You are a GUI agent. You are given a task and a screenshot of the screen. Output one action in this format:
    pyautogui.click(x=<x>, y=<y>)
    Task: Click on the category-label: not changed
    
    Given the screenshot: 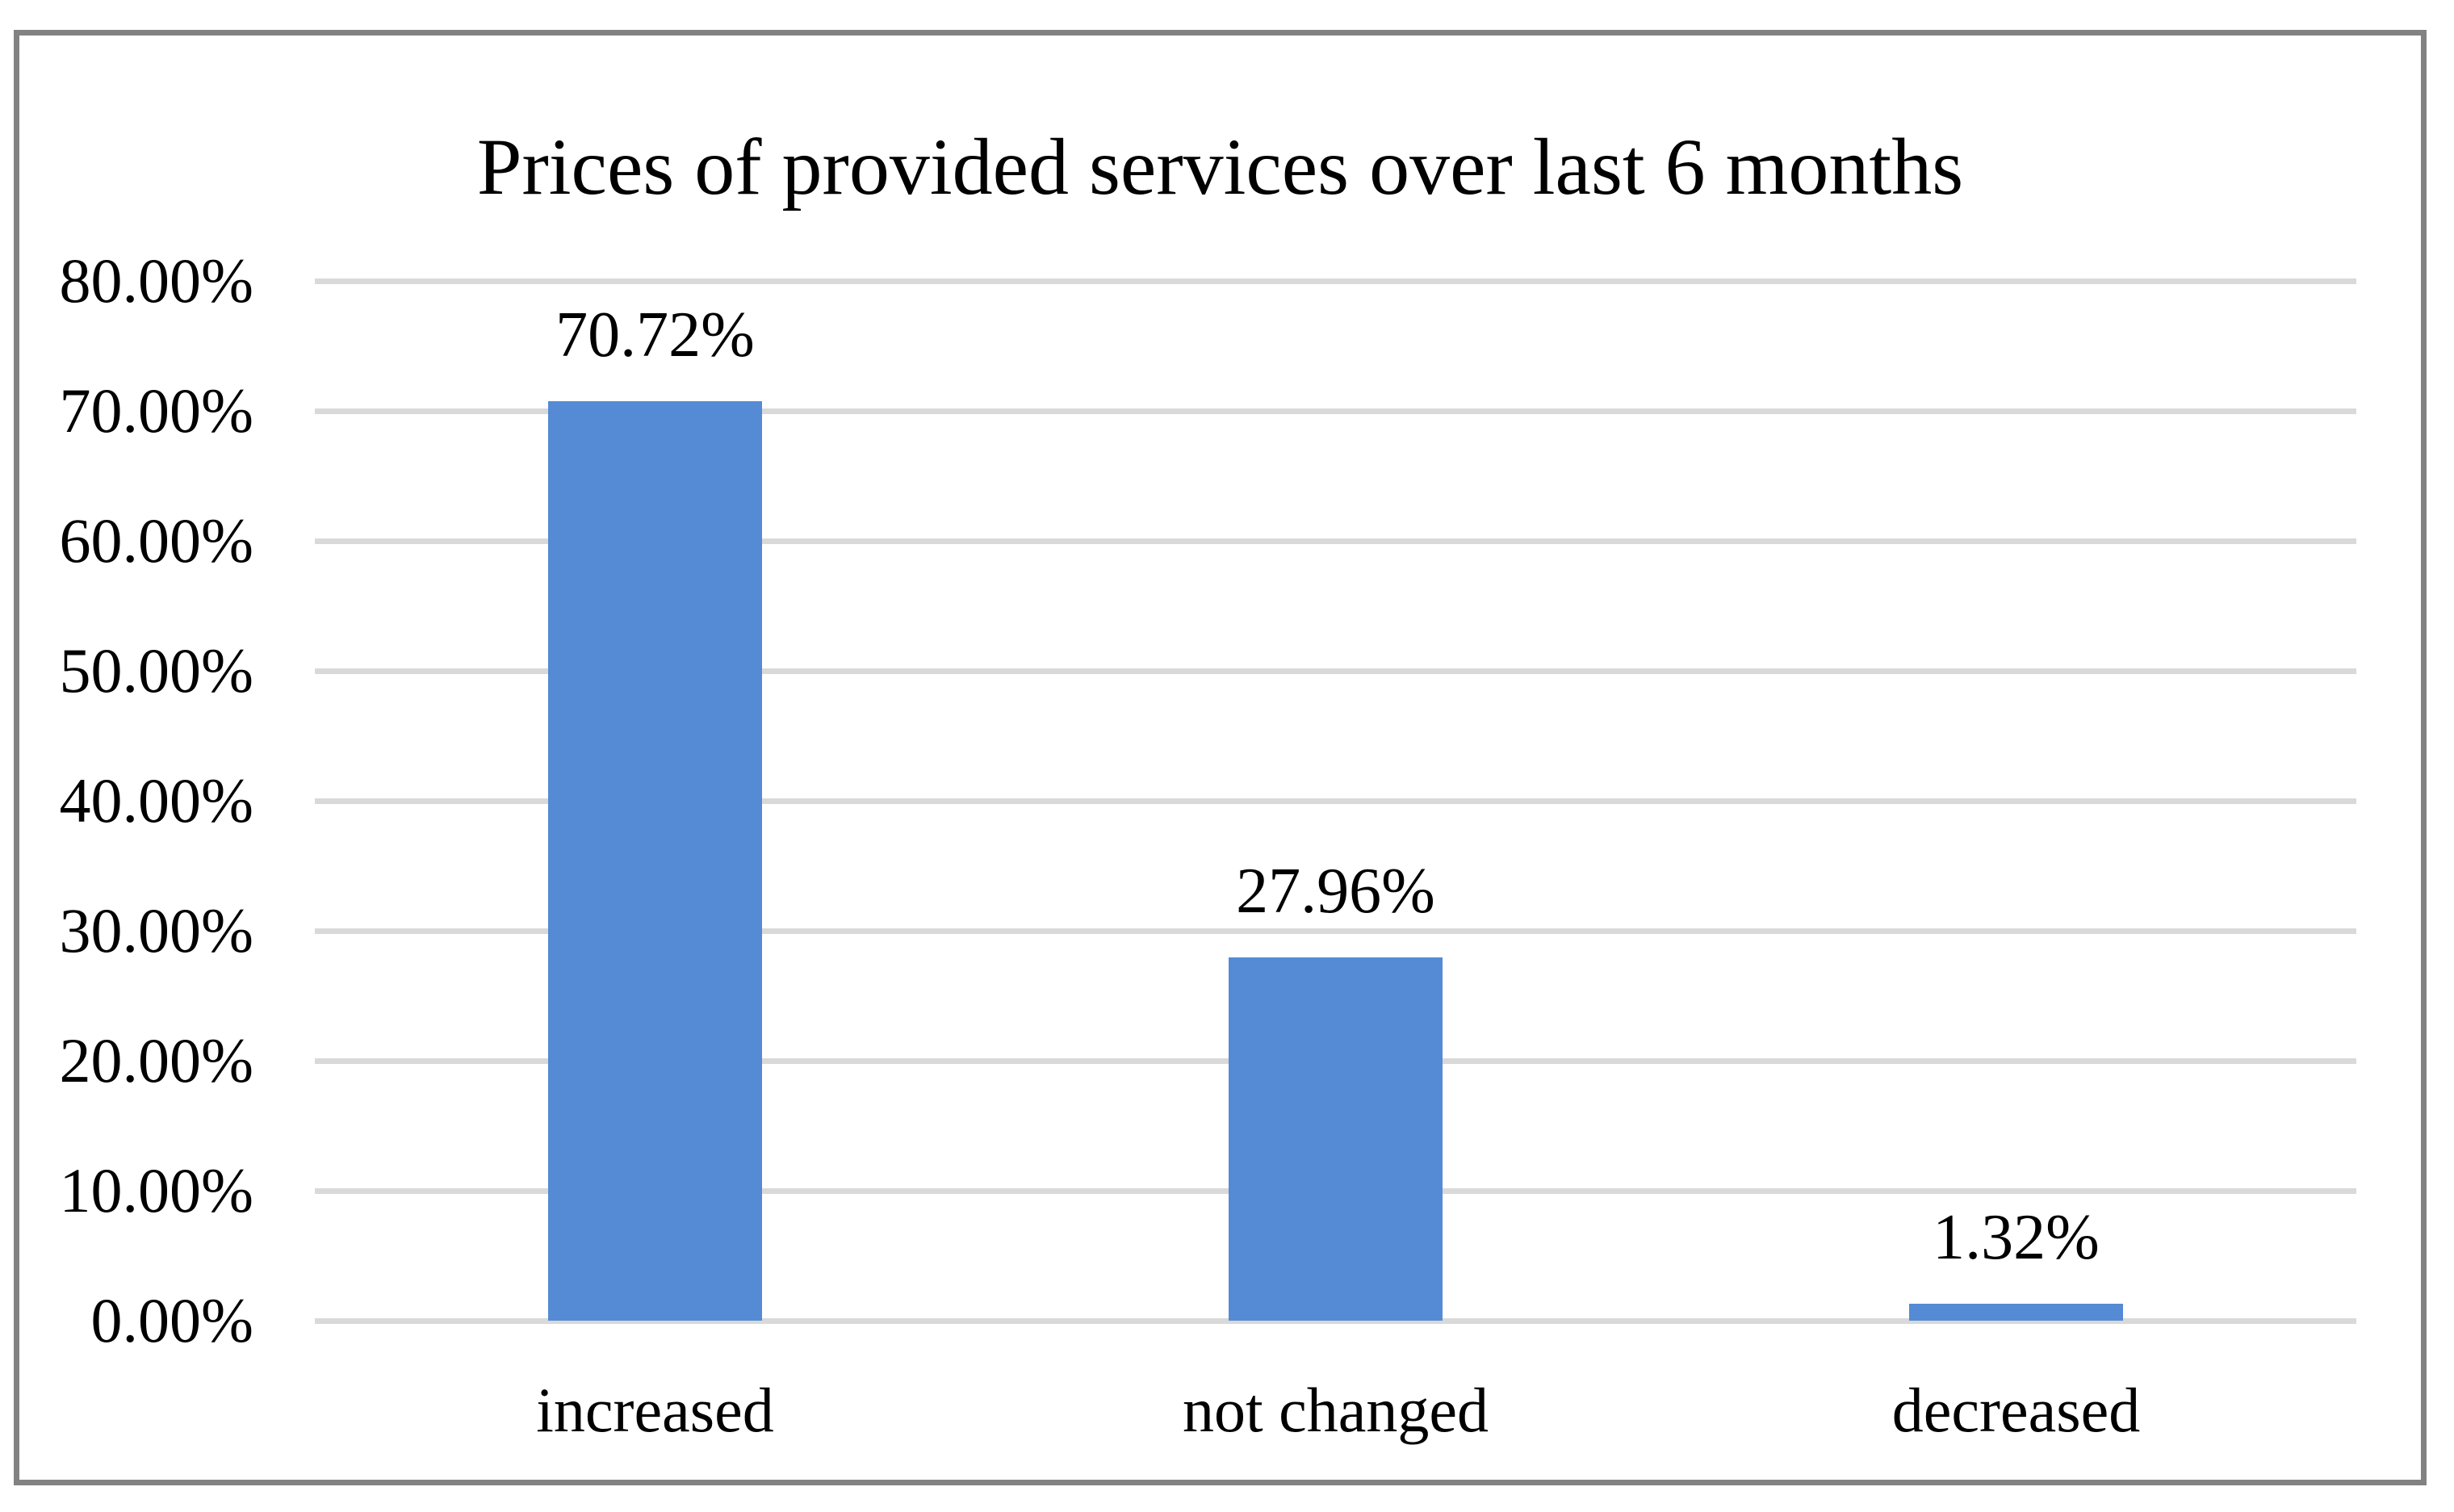 What is the action you would take?
    pyautogui.click(x=1335, y=1410)
    